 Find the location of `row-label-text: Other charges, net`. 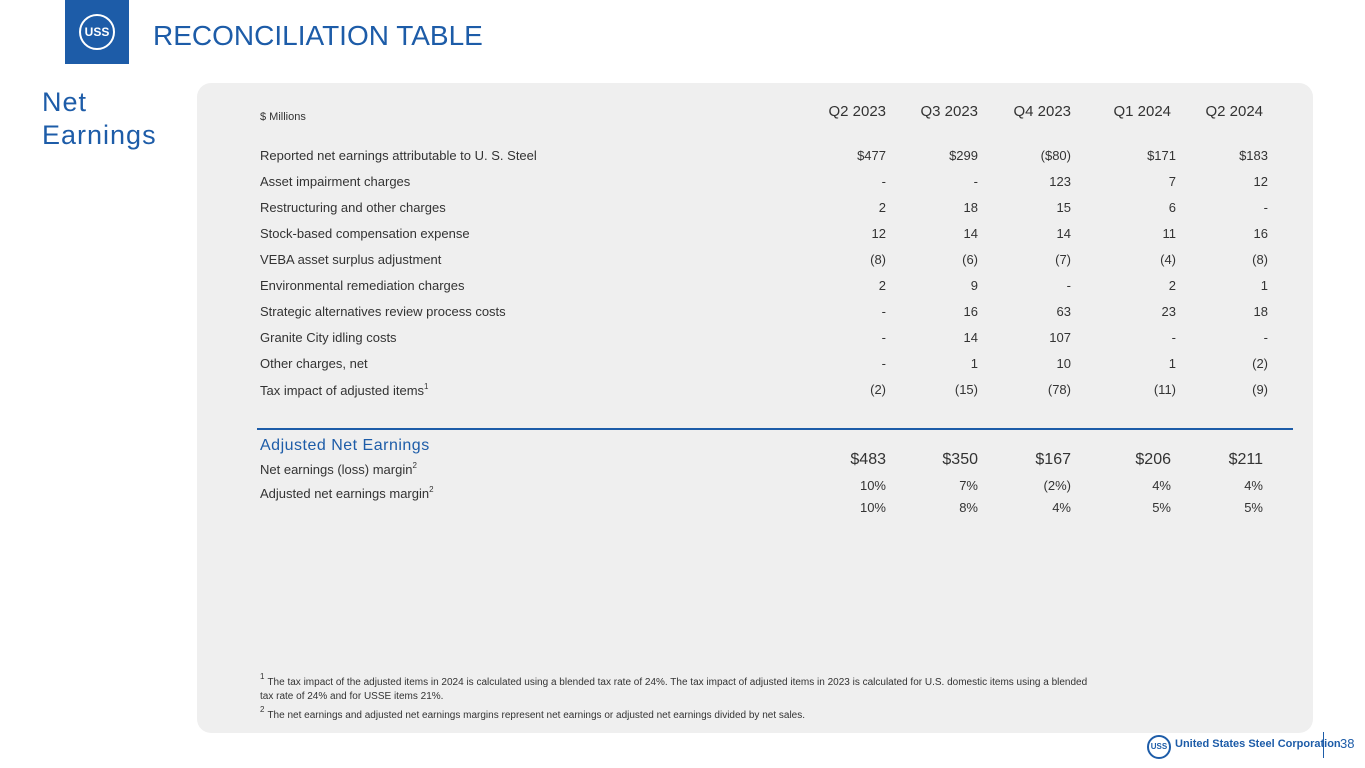

row-label-text: Other charges, net is located at coordinates (314, 363).